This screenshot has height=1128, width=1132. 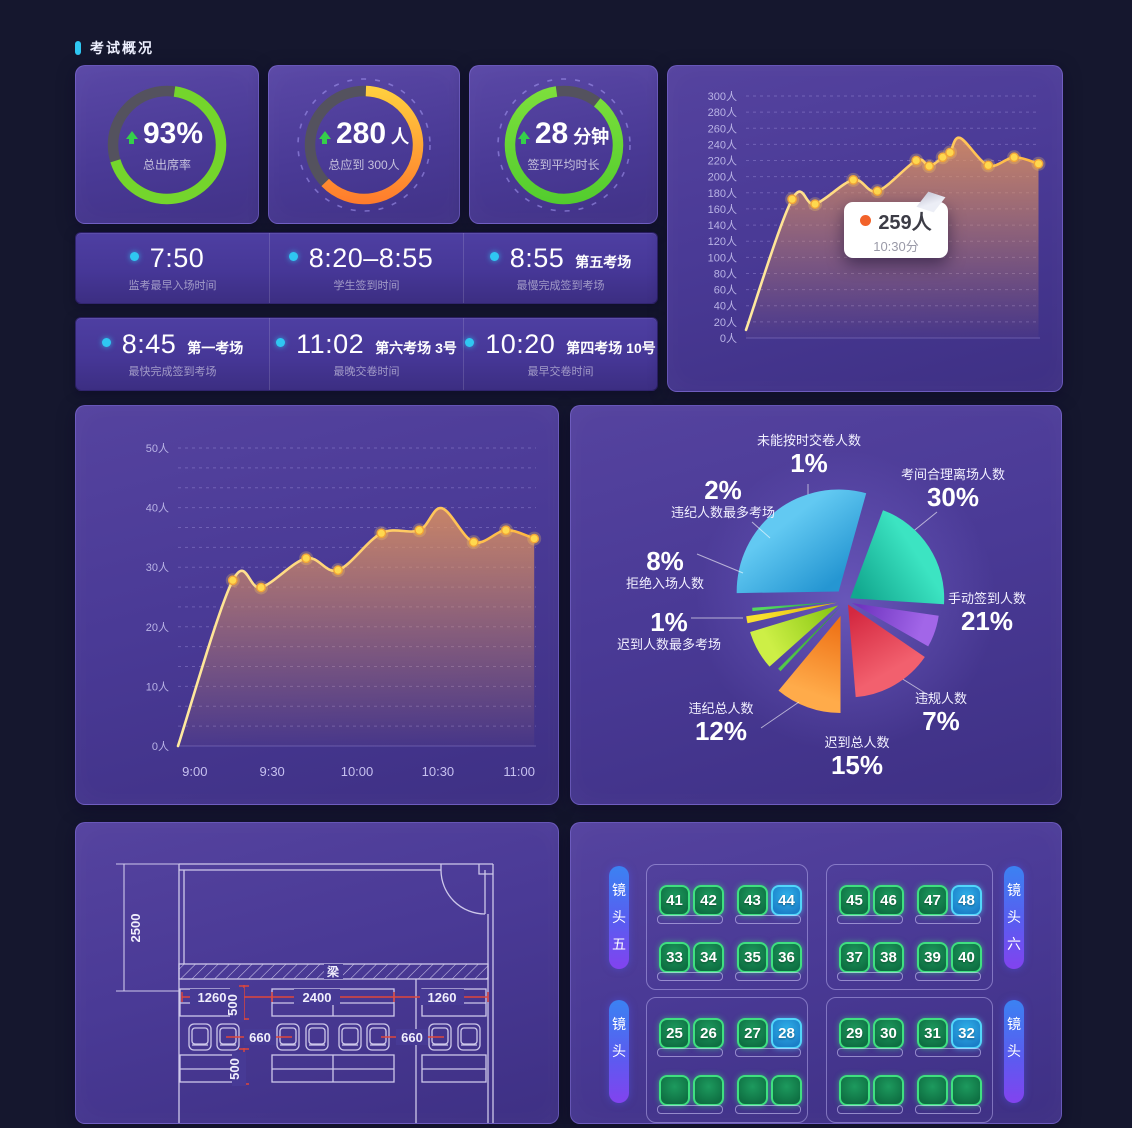 What do you see at coordinates (966, 1033) in the screenshot?
I see `seat-32: 32` at bounding box center [966, 1033].